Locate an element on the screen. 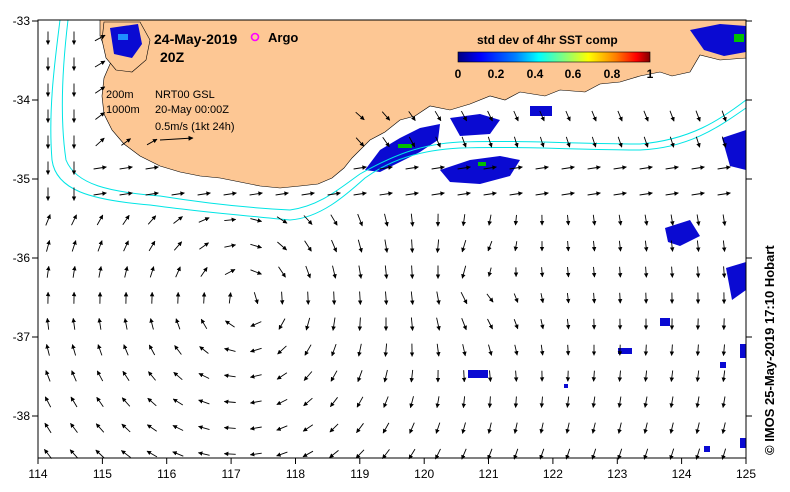 This screenshot has width=790, height=492. svg-text: 115 is located at coordinates (102, 474).